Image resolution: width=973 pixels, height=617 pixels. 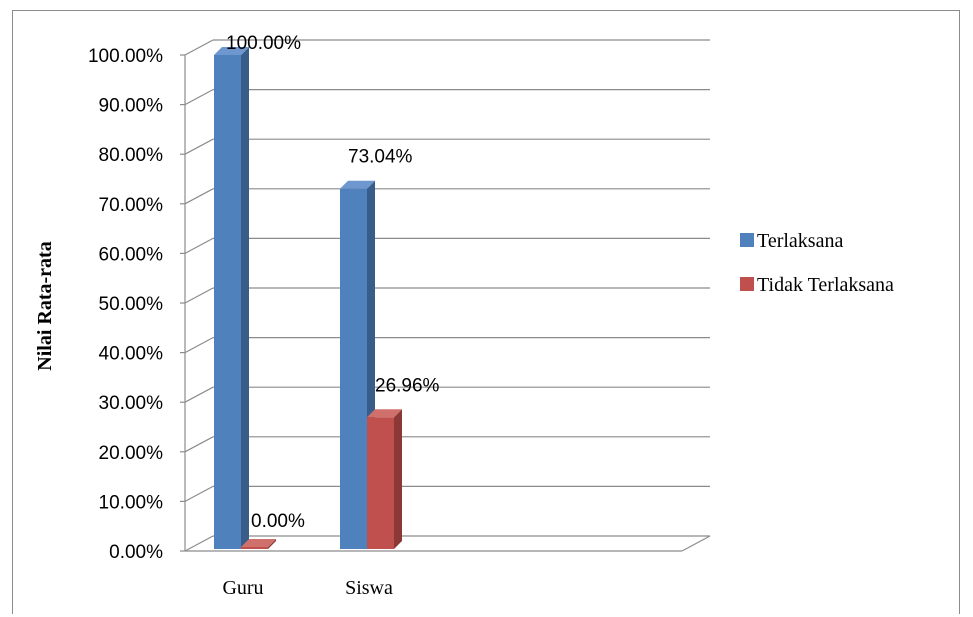 I want to click on y-tick-label: 70.00%, so click(x=131, y=205).